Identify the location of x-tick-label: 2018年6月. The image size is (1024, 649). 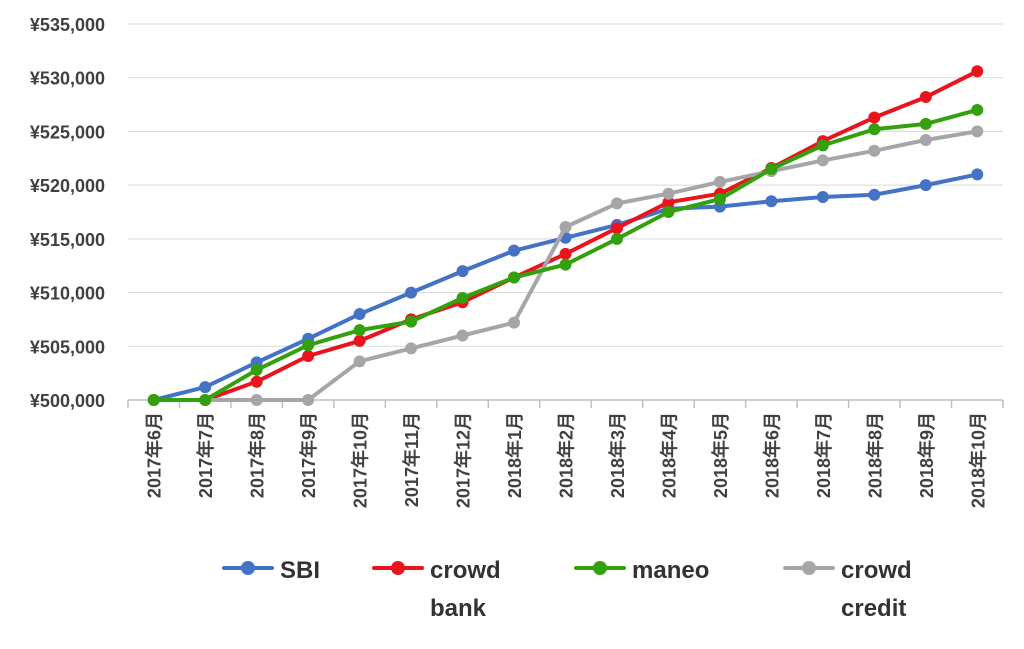
(771, 455).